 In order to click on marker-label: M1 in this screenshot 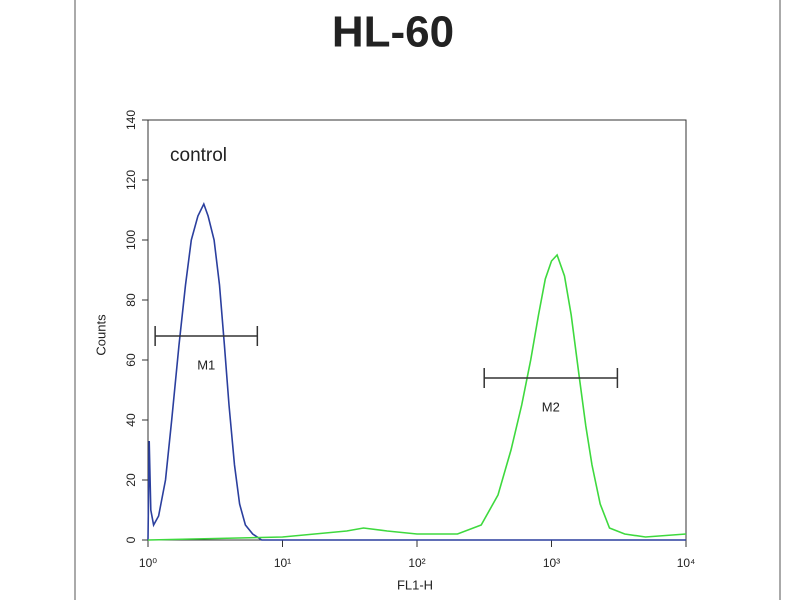, I will do `click(206, 364)`.